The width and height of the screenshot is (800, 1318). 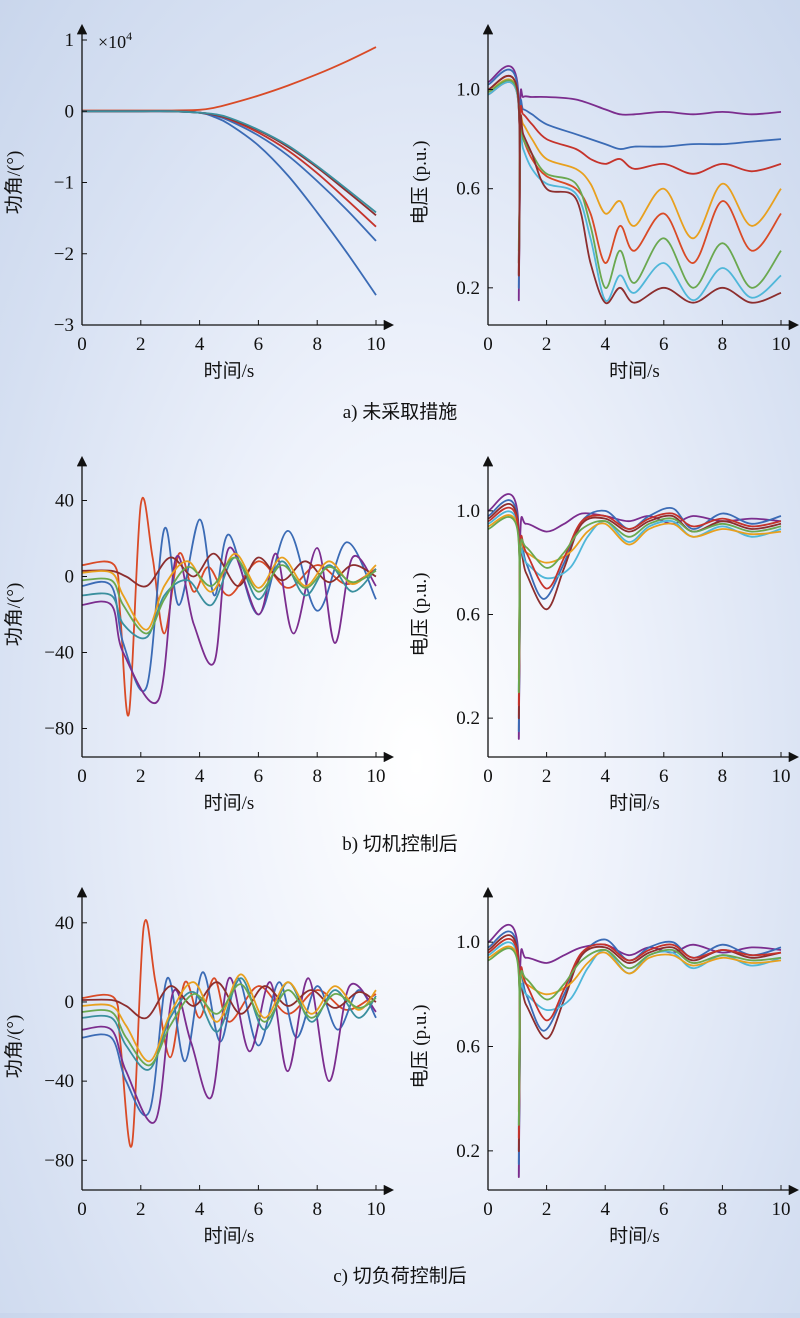 I want to click on caption-a: a) 未采取措施, so click(x=400, y=412).